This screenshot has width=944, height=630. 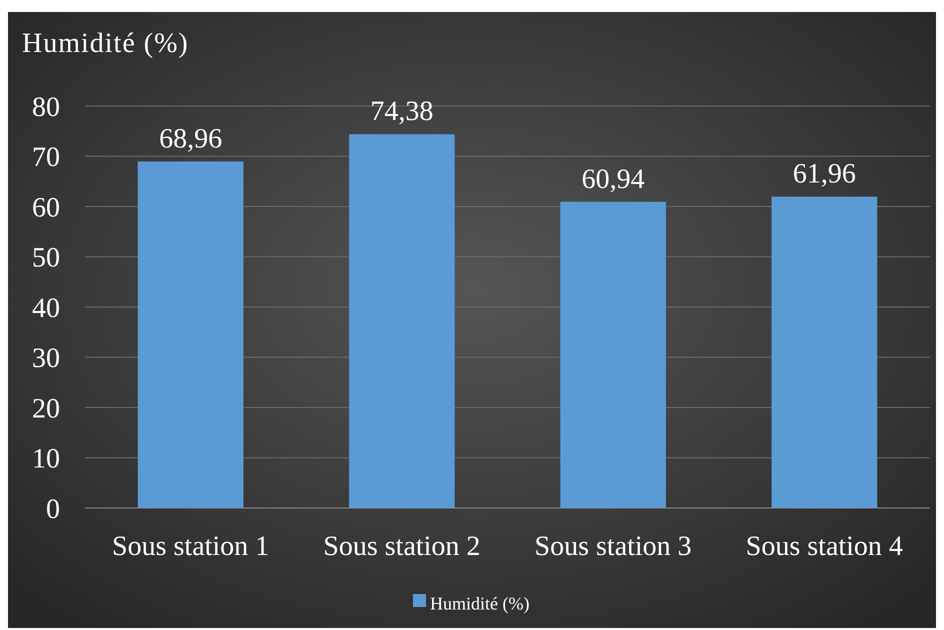 I want to click on y-tick-label: 60, so click(x=46, y=208).